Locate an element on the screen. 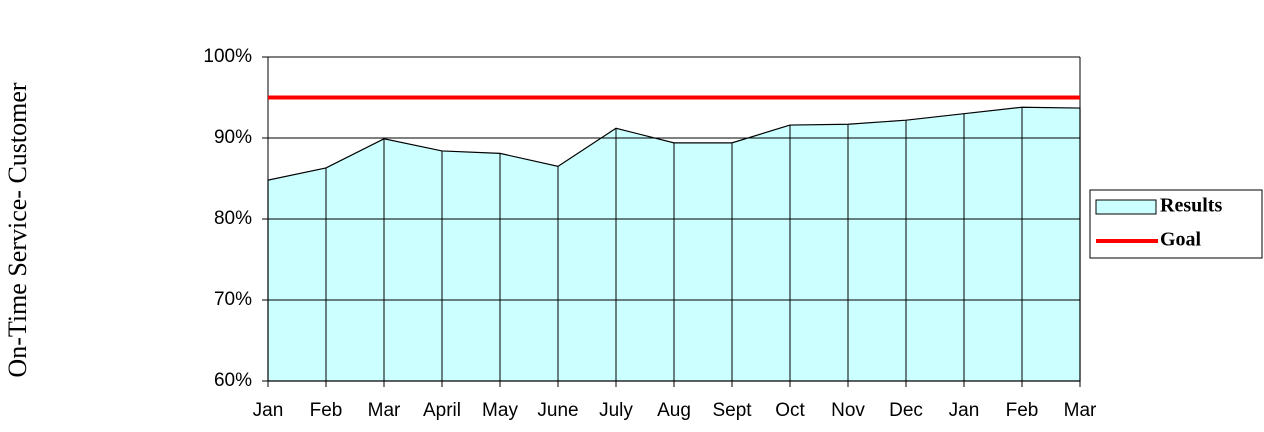 Image resolution: width=1264 pixels, height=432 pixels. legend-label: Results is located at coordinates (1191, 206).